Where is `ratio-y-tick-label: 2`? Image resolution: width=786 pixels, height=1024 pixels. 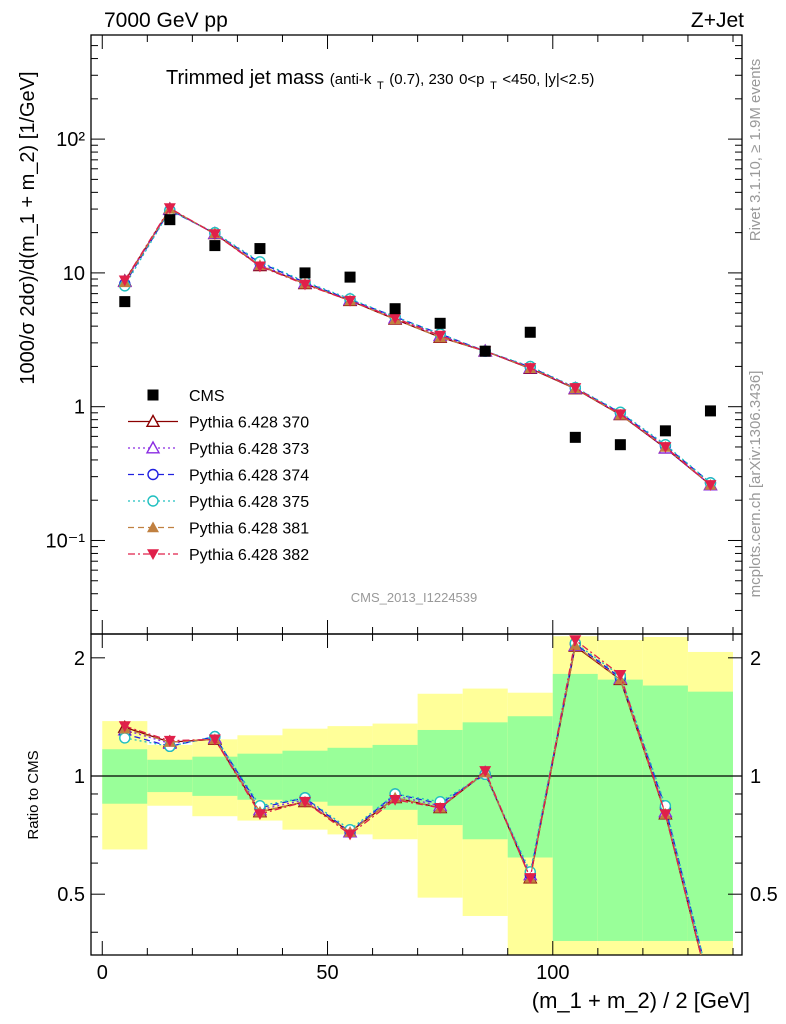 ratio-y-tick-label: 2 is located at coordinates (79, 659).